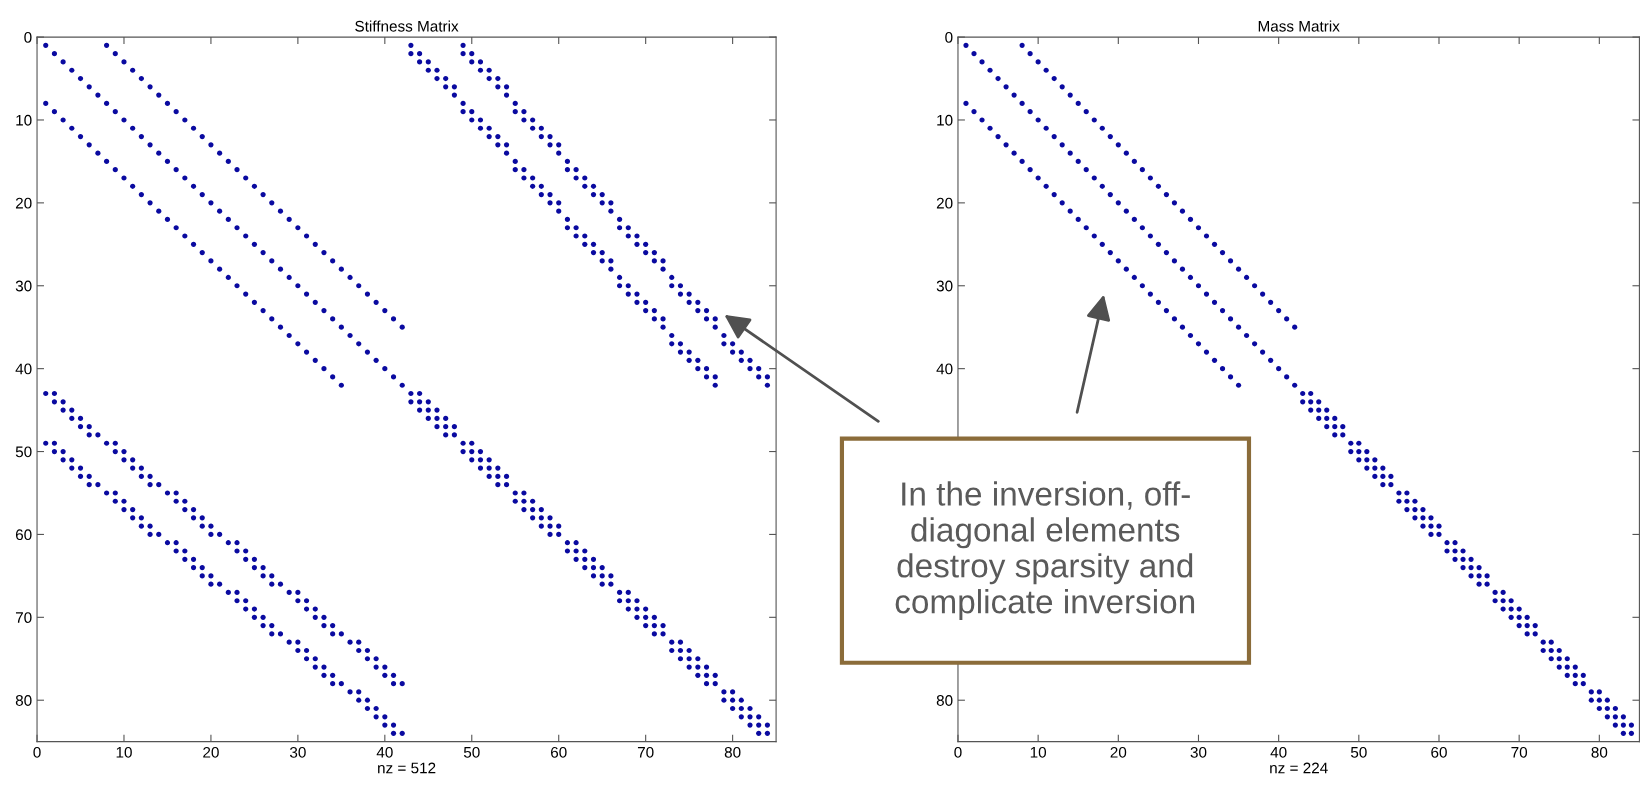  What do you see at coordinates (407, 768) in the screenshot?
I see `x-axis-title: nz = 512` at bounding box center [407, 768].